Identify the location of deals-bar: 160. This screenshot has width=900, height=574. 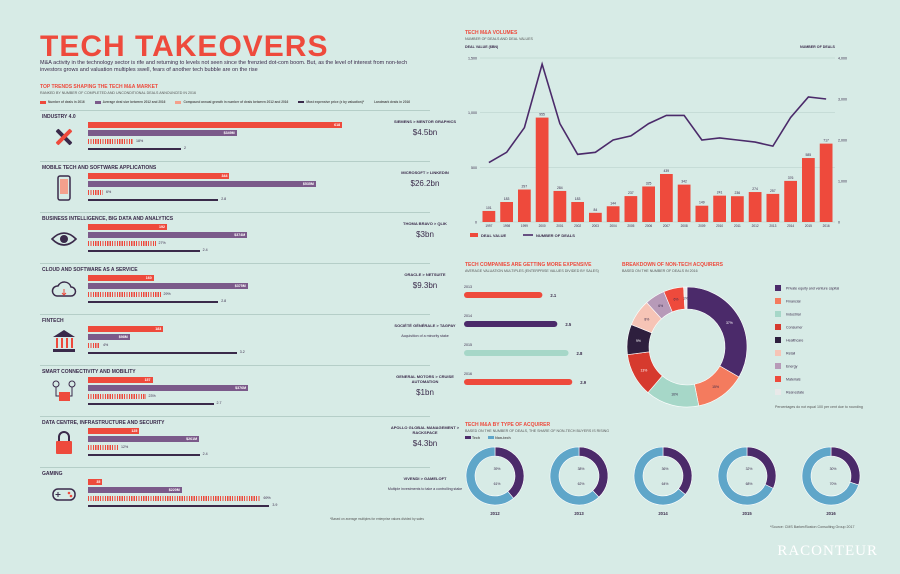
(121, 278).